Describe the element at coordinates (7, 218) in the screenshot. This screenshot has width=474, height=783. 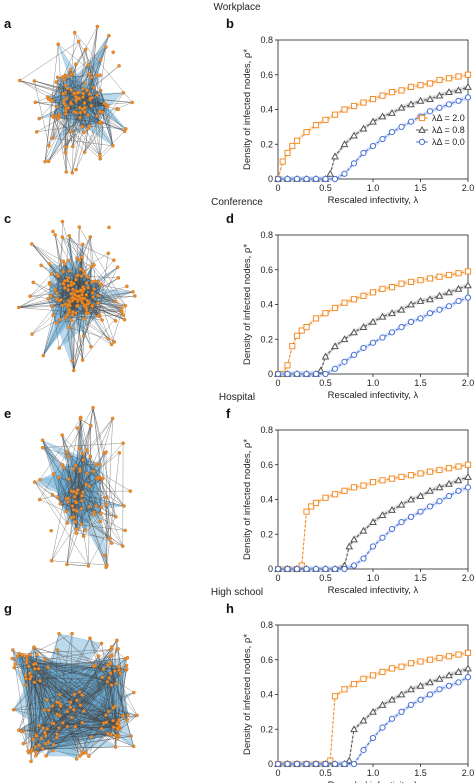
I see `network-panel-label: c` at that location.